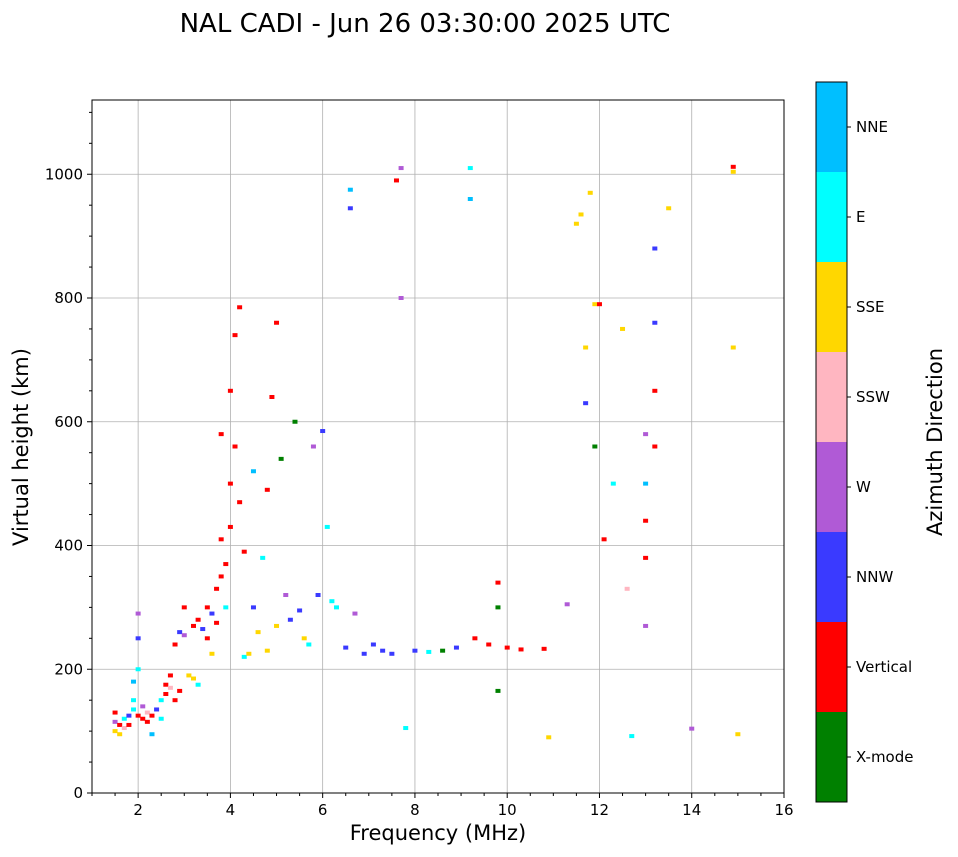 This screenshot has height=857, width=958. What do you see at coordinates (68, 546) in the screenshot?
I see `y-tick-label: 400` at bounding box center [68, 546].